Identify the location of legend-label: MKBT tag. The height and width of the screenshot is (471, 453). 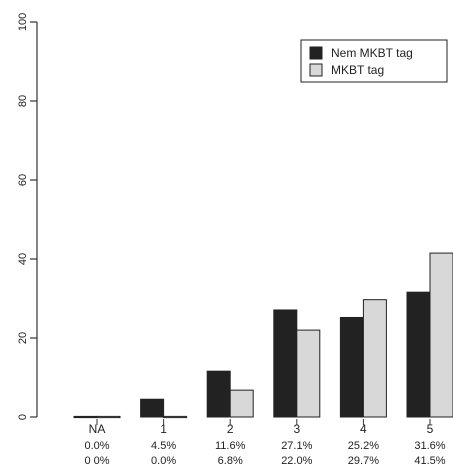
(357, 70).